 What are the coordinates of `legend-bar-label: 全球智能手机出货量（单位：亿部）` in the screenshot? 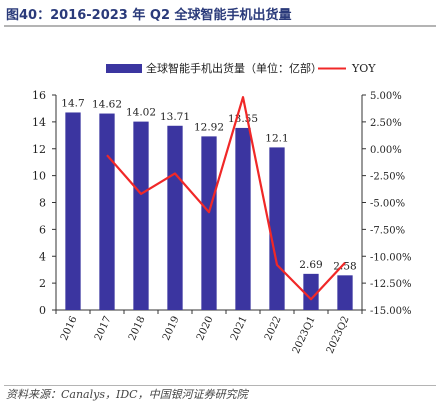 It's located at (234, 68).